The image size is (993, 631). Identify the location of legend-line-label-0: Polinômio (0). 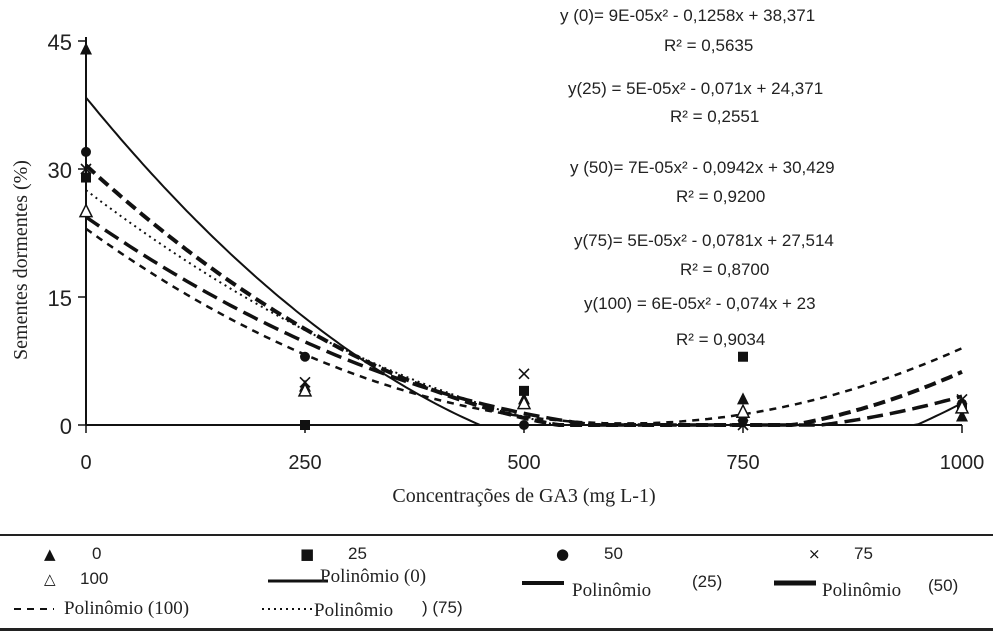
(373, 576).